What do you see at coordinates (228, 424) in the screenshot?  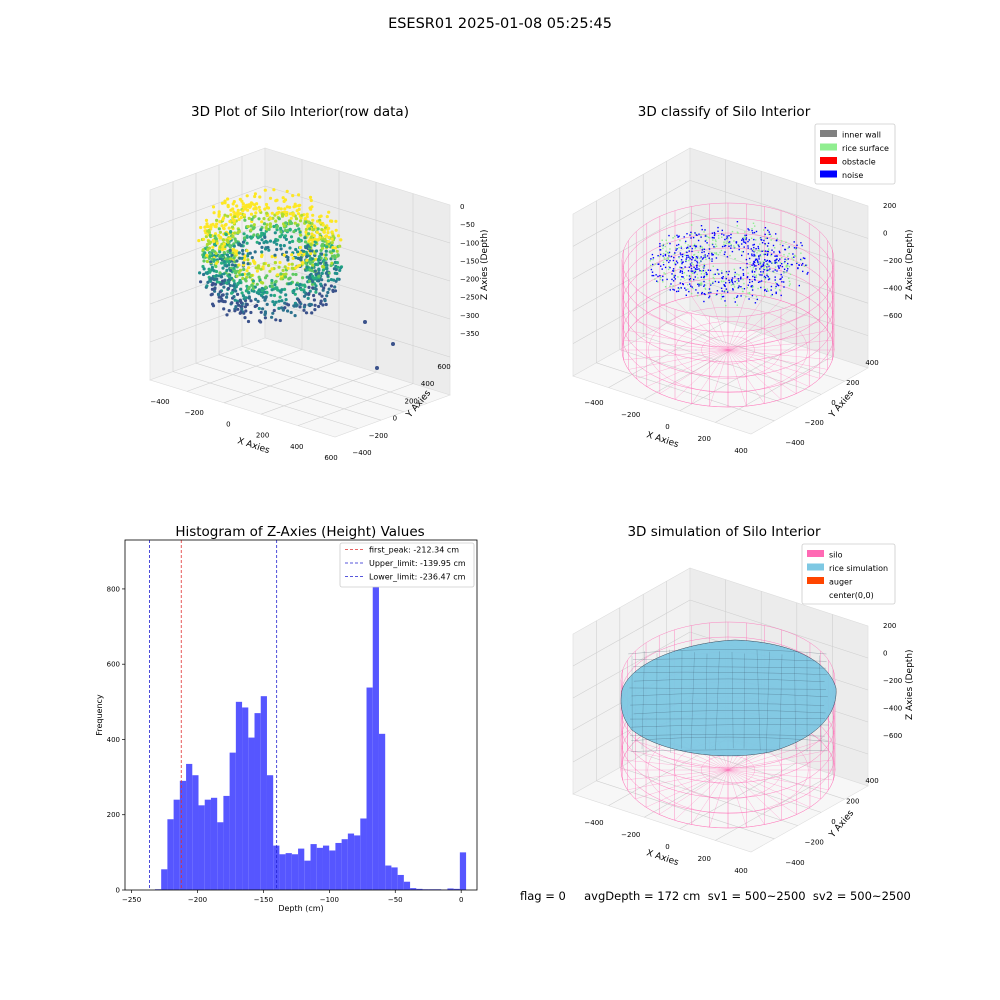 I see `x-tick: 0` at bounding box center [228, 424].